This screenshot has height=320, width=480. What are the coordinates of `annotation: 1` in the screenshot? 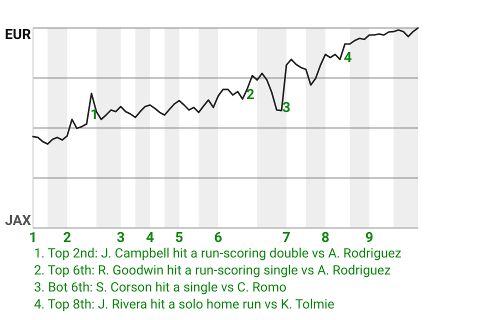 It's located at (94, 115).